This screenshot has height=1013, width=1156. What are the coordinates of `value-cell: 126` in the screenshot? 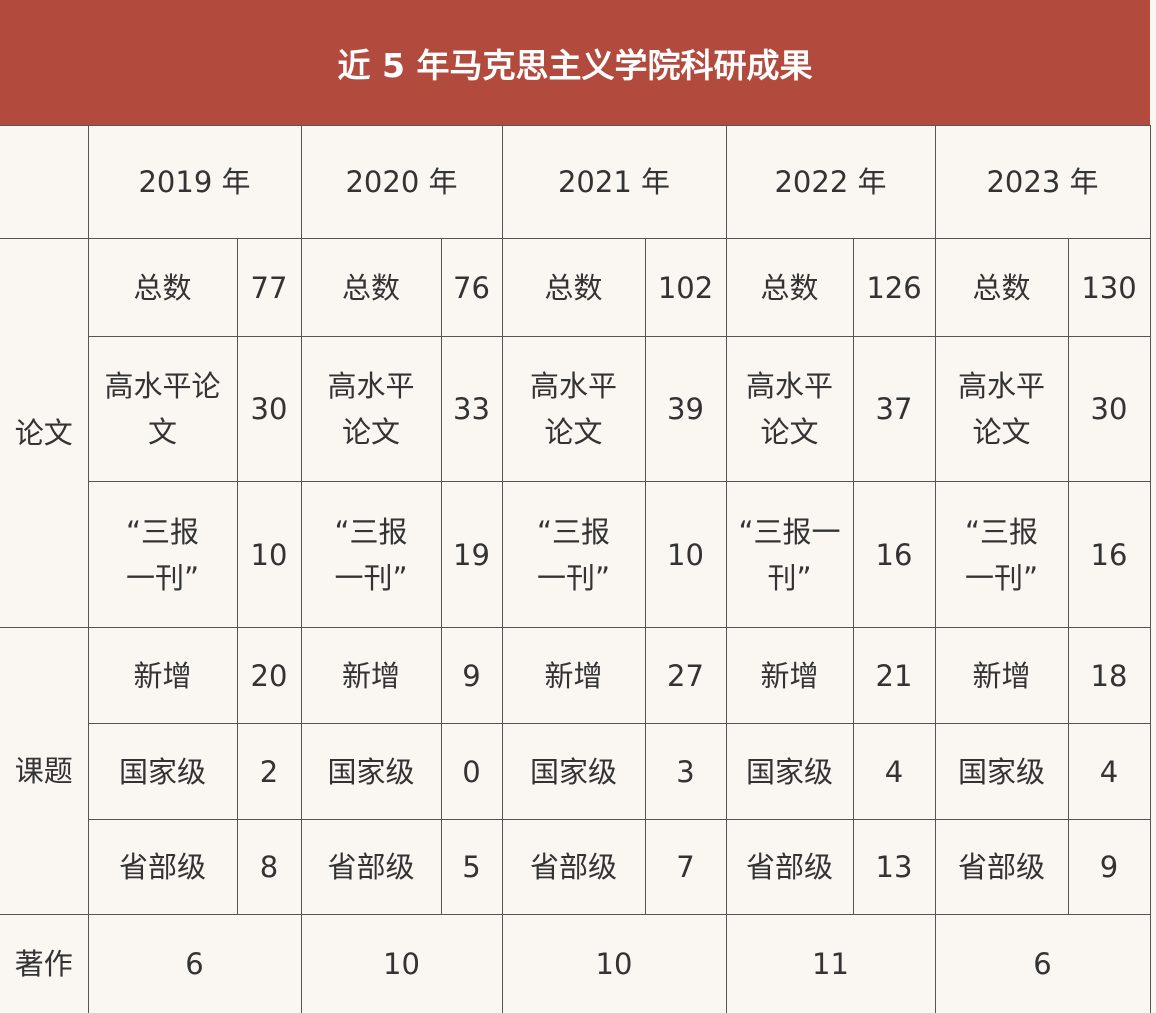 It's located at (894, 287).